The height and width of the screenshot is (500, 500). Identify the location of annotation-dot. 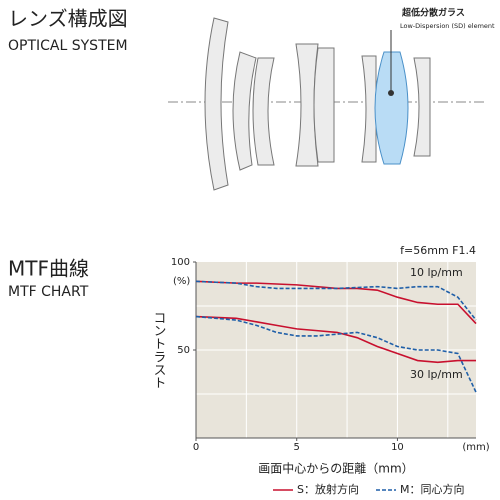
(391, 93).